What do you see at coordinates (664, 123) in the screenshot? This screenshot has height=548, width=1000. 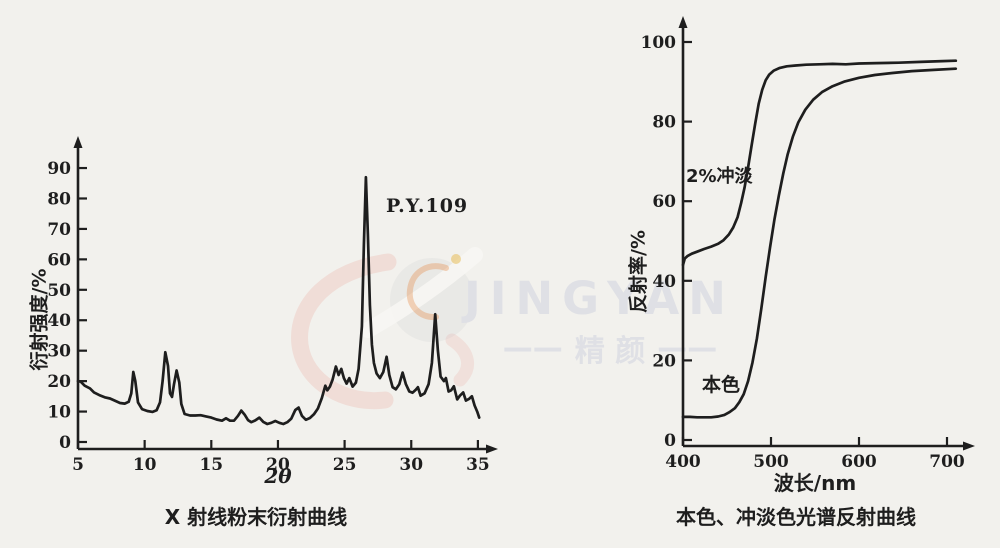 I see `right-y-tick-label: 80` at bounding box center [664, 123].